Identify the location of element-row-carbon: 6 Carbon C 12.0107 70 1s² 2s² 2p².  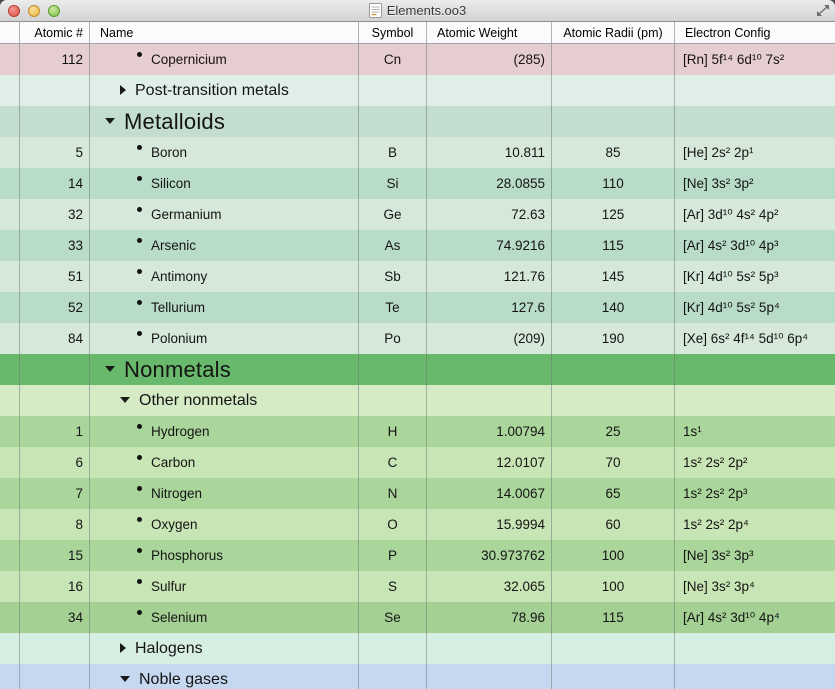
(417, 462).